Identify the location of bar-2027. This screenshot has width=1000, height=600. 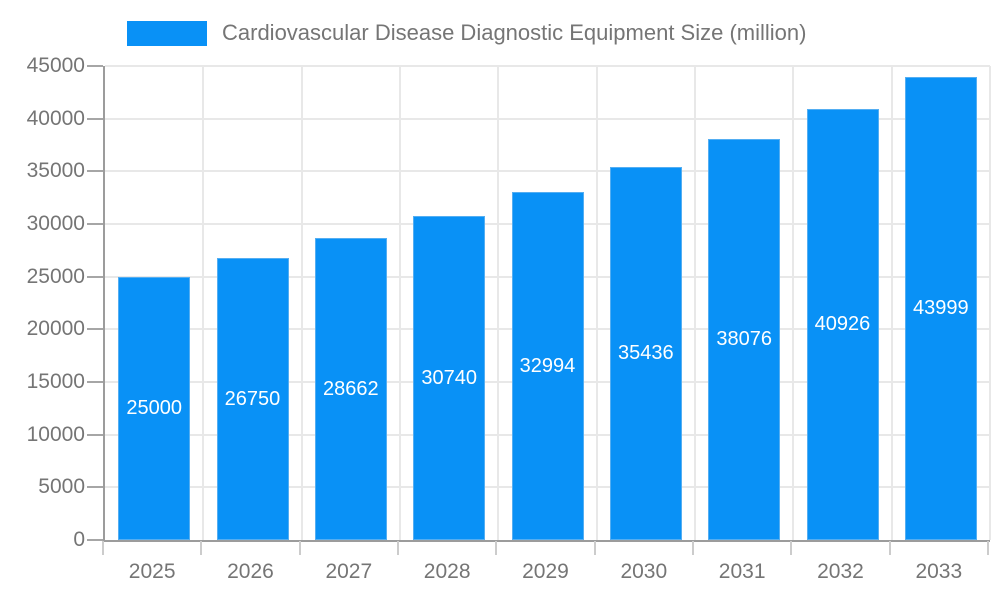
(350, 389).